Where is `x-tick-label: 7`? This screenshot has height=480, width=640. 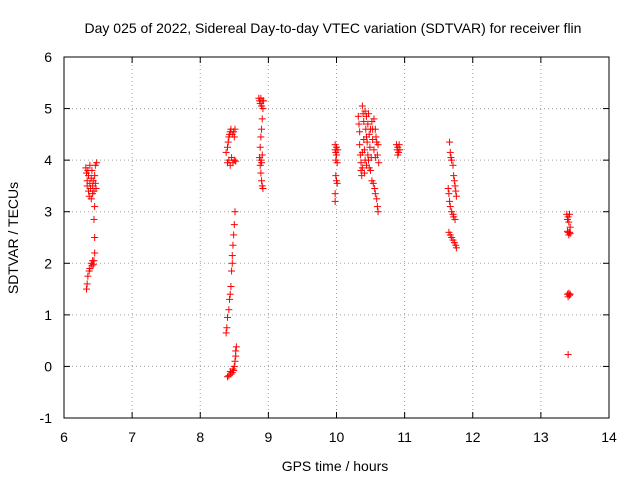 x-tick-label: 7 is located at coordinates (132, 437).